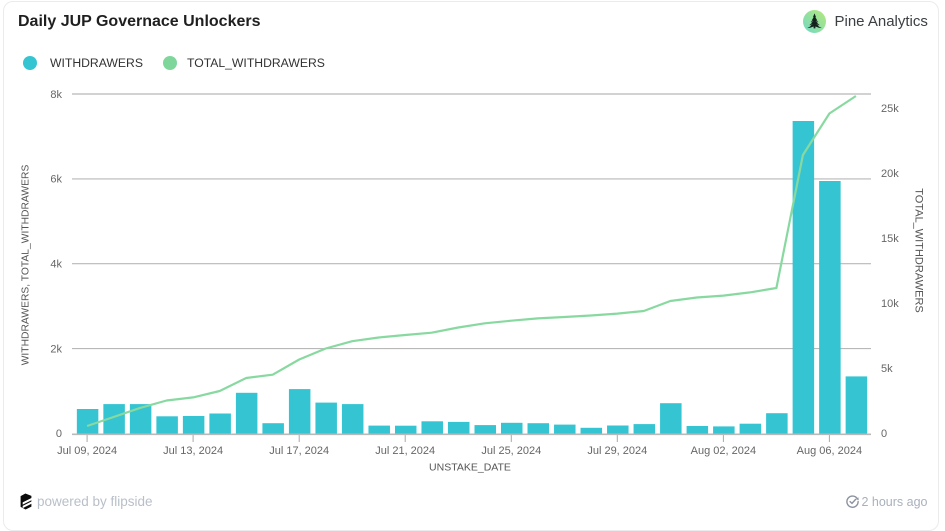 This screenshot has width=945, height=531. Describe the element at coordinates (405, 451) in the screenshot. I see `svg-text: Jul 21, 2024` at that location.